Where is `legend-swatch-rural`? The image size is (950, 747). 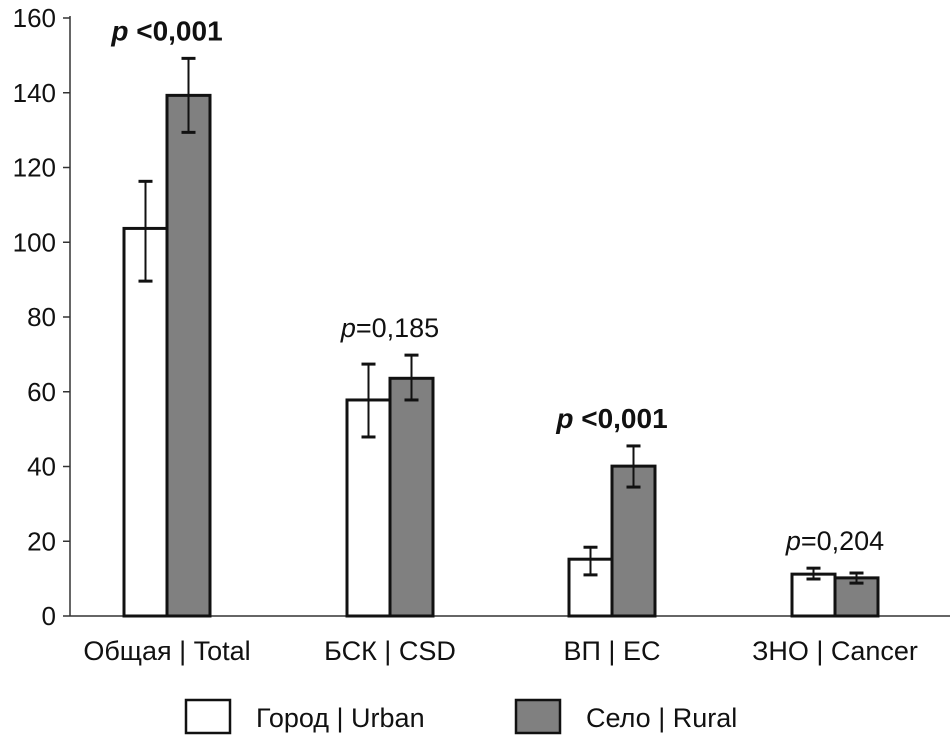
legend-swatch-rural is located at coordinates (538, 716).